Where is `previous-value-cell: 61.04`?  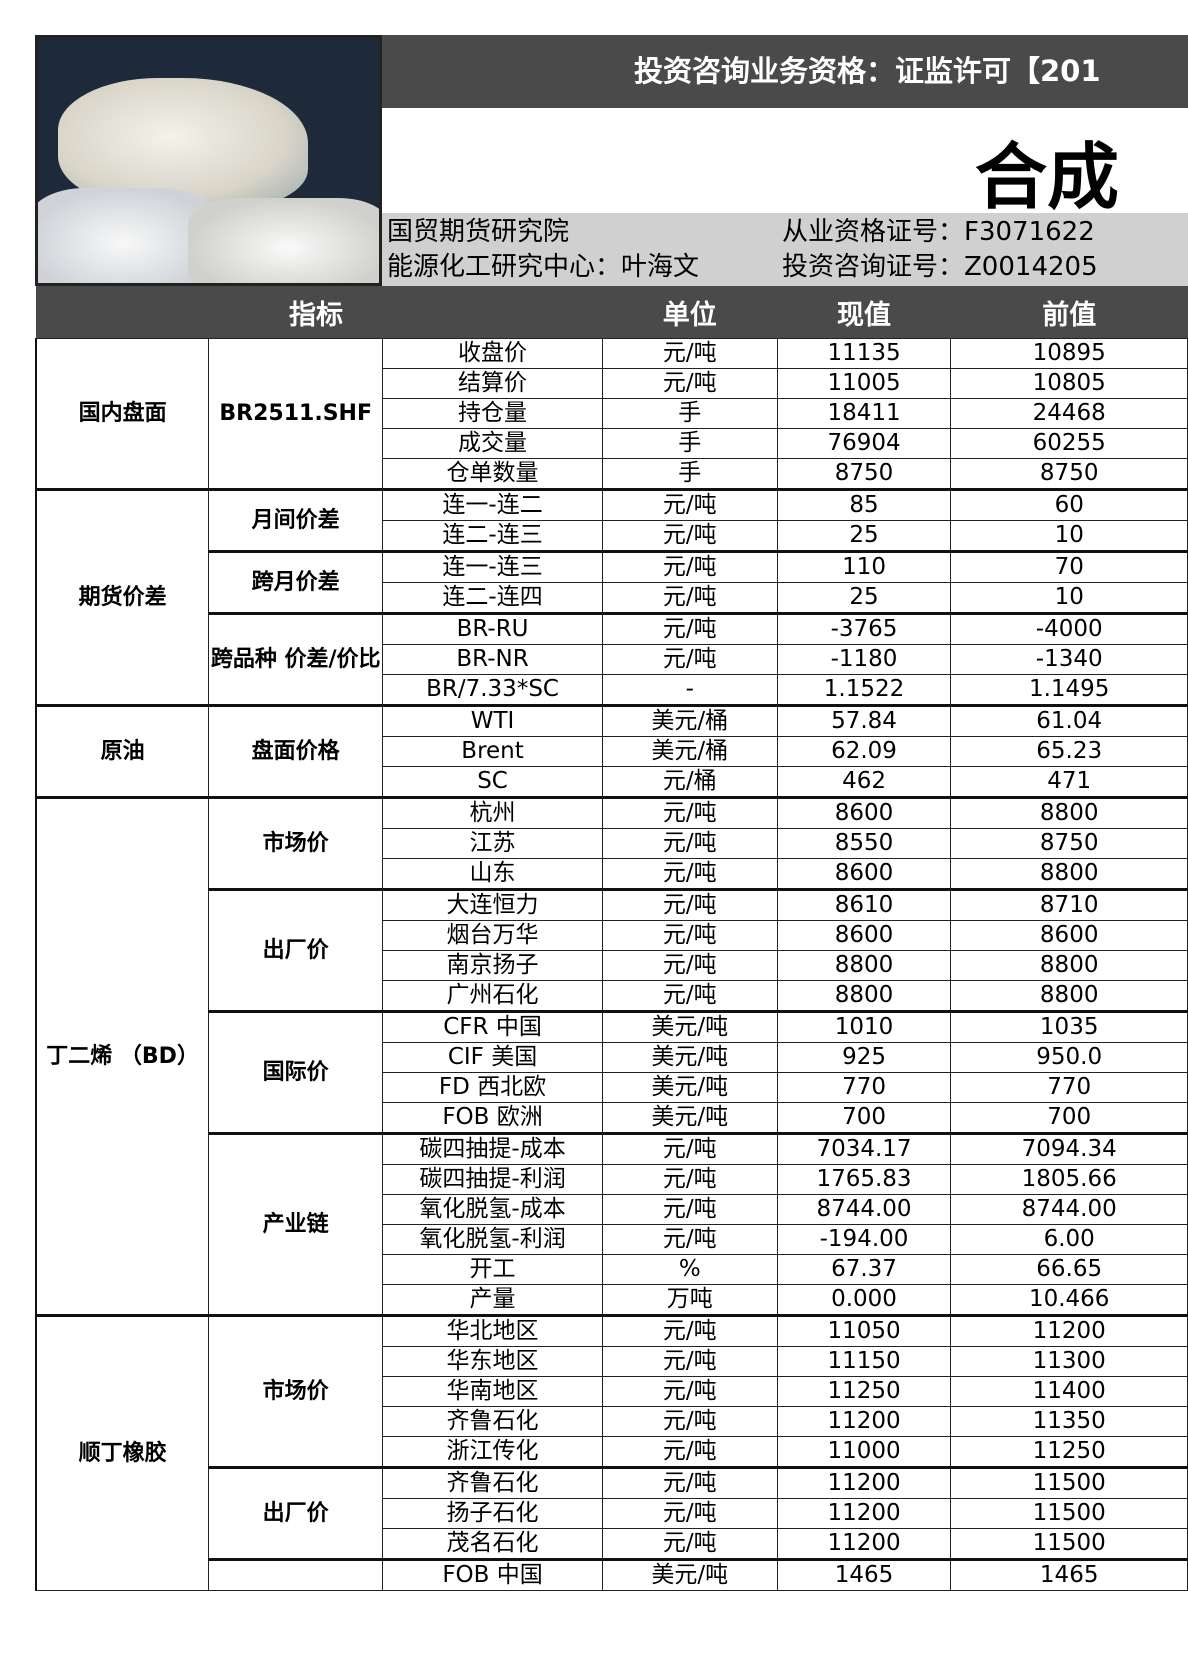
previous-value-cell: 61.04 is located at coordinates (1069, 720).